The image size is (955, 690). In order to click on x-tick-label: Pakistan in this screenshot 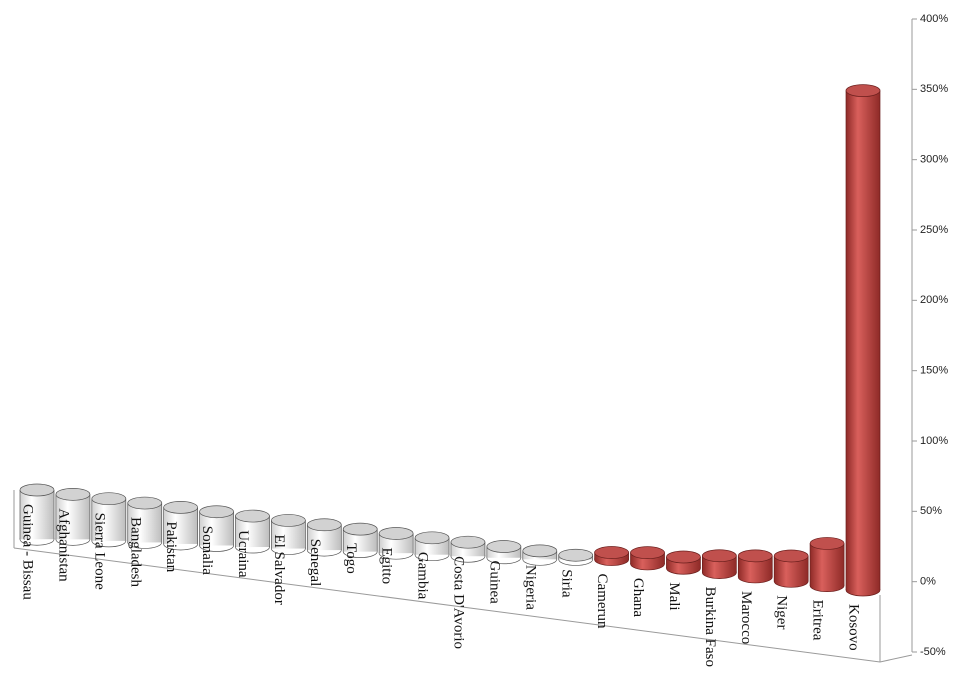, I will do `click(171, 546)`.